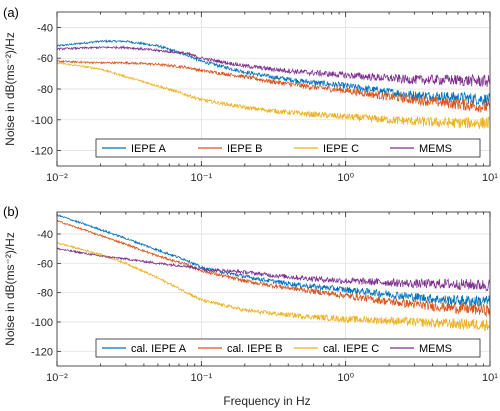 Image resolution: width=500 pixels, height=411 pixels. I want to click on legend-a: IEPE A IEPE B IEPE C MEMS, so click(288, 148).